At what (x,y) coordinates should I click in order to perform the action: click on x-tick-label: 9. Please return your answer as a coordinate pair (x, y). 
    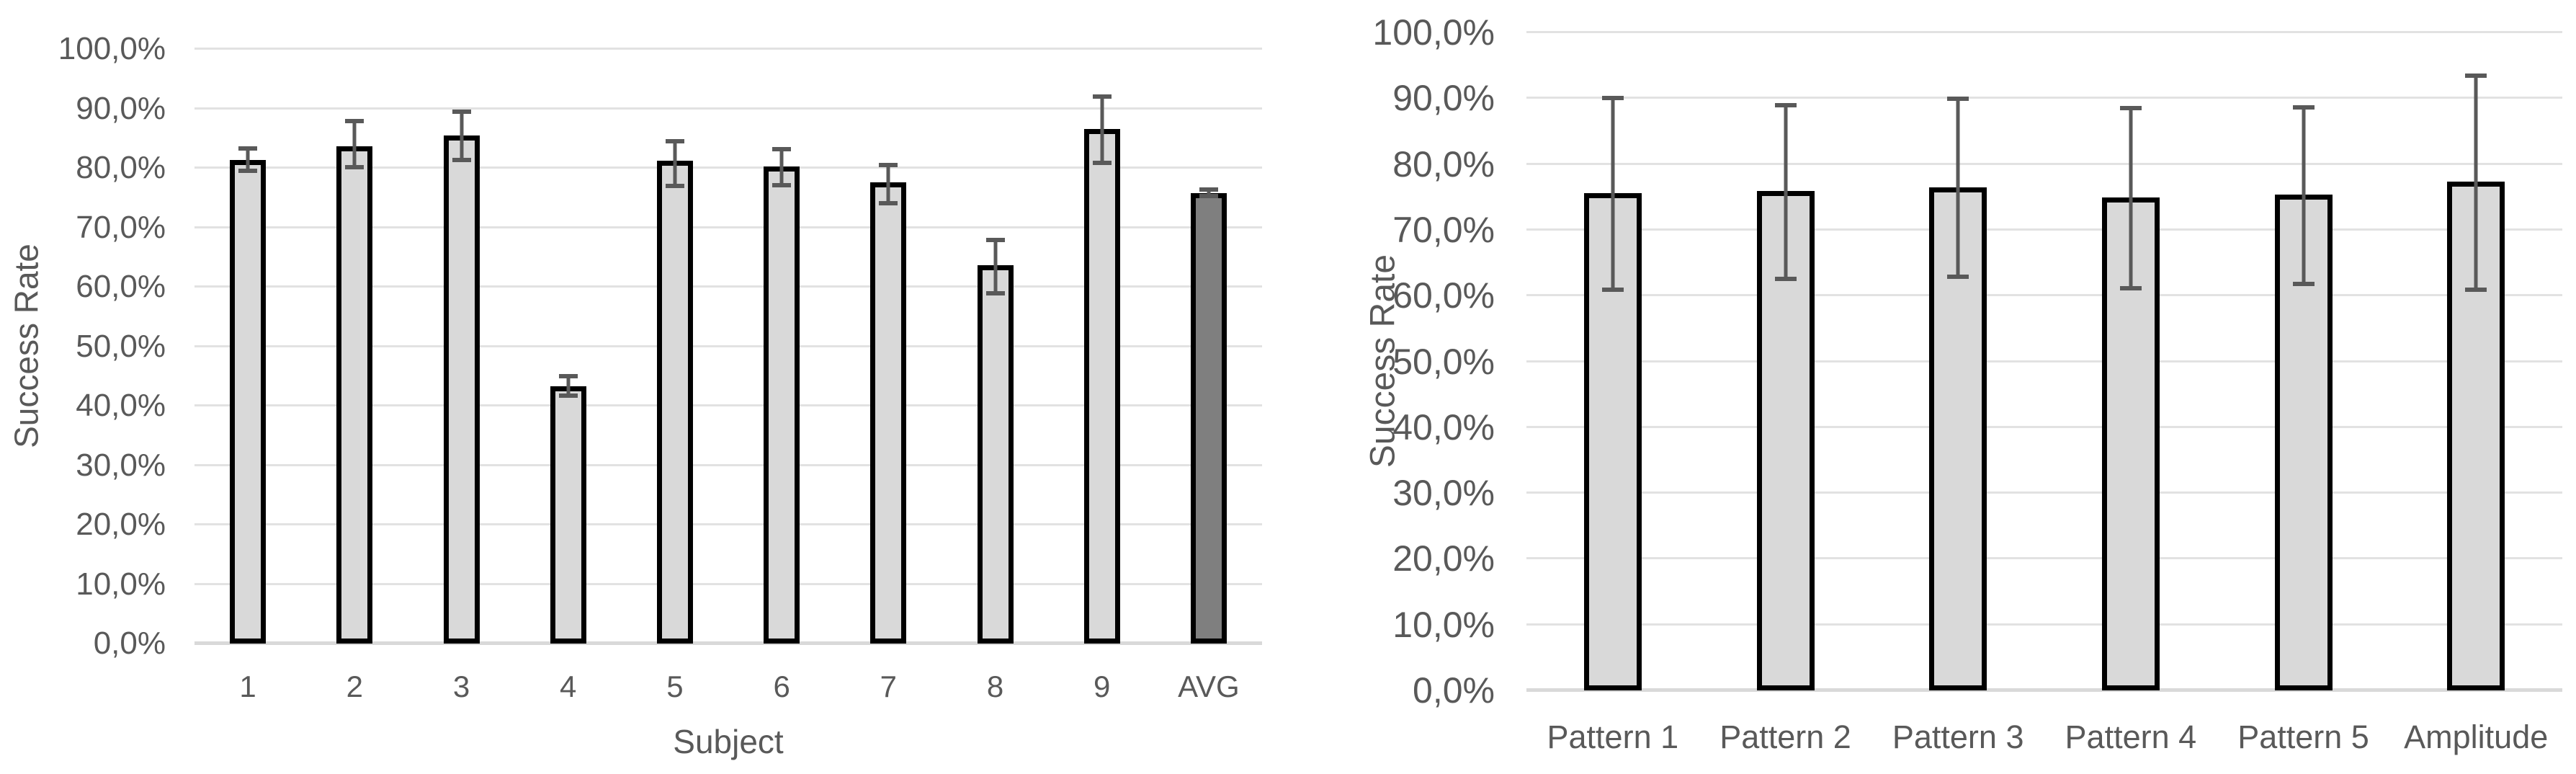
    Looking at the image, I should click on (1102, 686).